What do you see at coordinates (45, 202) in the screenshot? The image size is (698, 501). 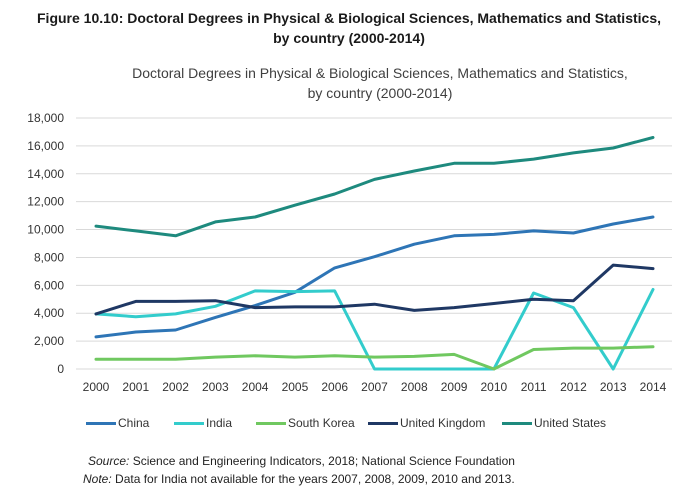 I see `y-tick-label: 12,000` at bounding box center [45, 202].